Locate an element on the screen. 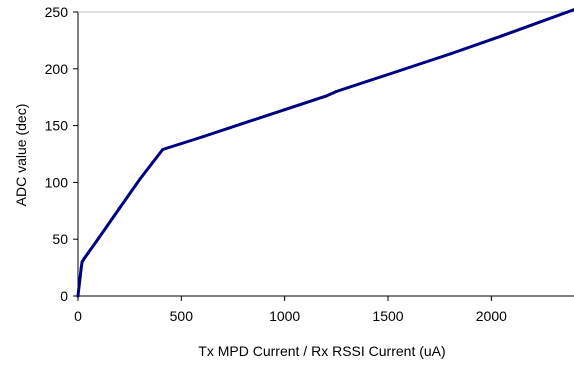  x-tick-label: 0 is located at coordinates (78, 316).